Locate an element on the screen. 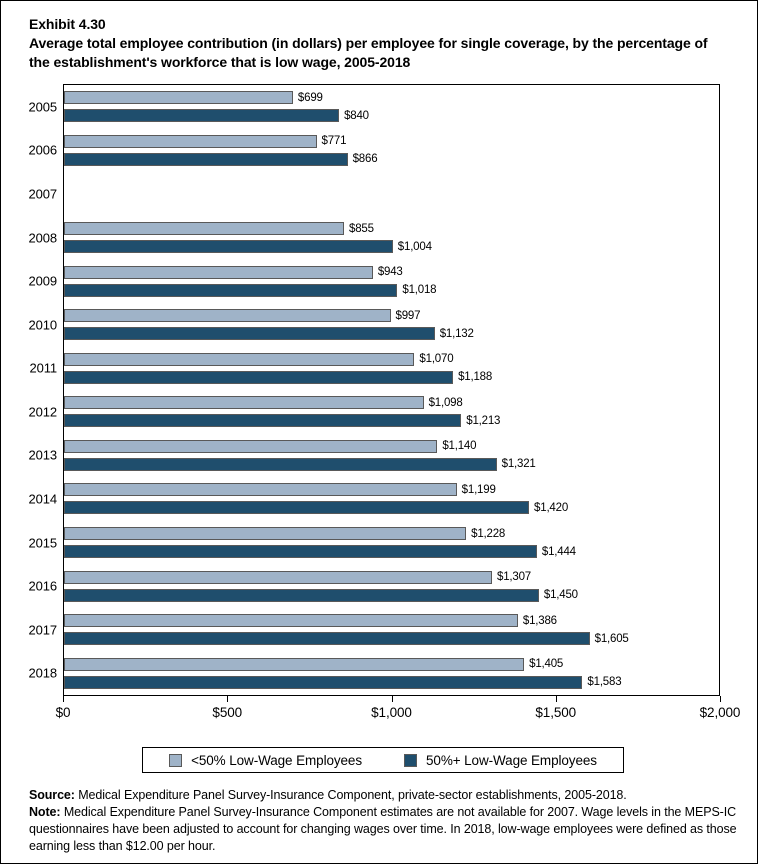 The width and height of the screenshot is (758, 864). bar-value-label: $1,228 is located at coordinates (488, 533).